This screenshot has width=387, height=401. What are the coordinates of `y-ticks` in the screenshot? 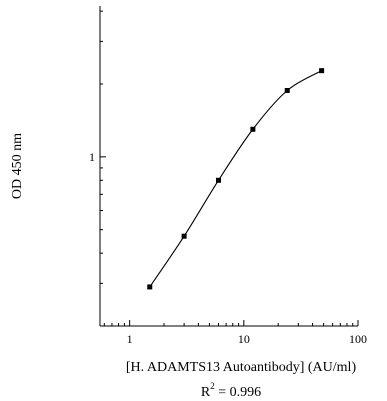 It's located at (103, 168).